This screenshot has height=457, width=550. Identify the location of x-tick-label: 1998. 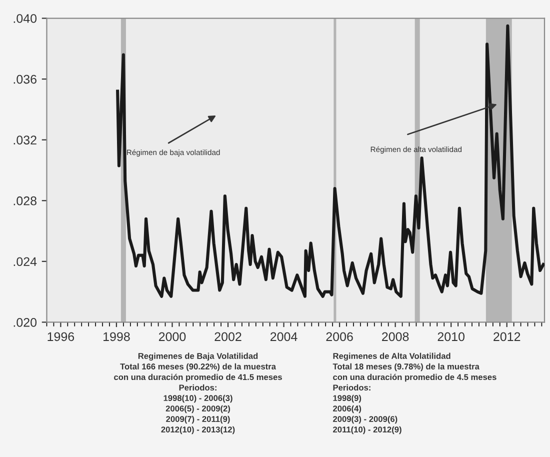
(117, 337).